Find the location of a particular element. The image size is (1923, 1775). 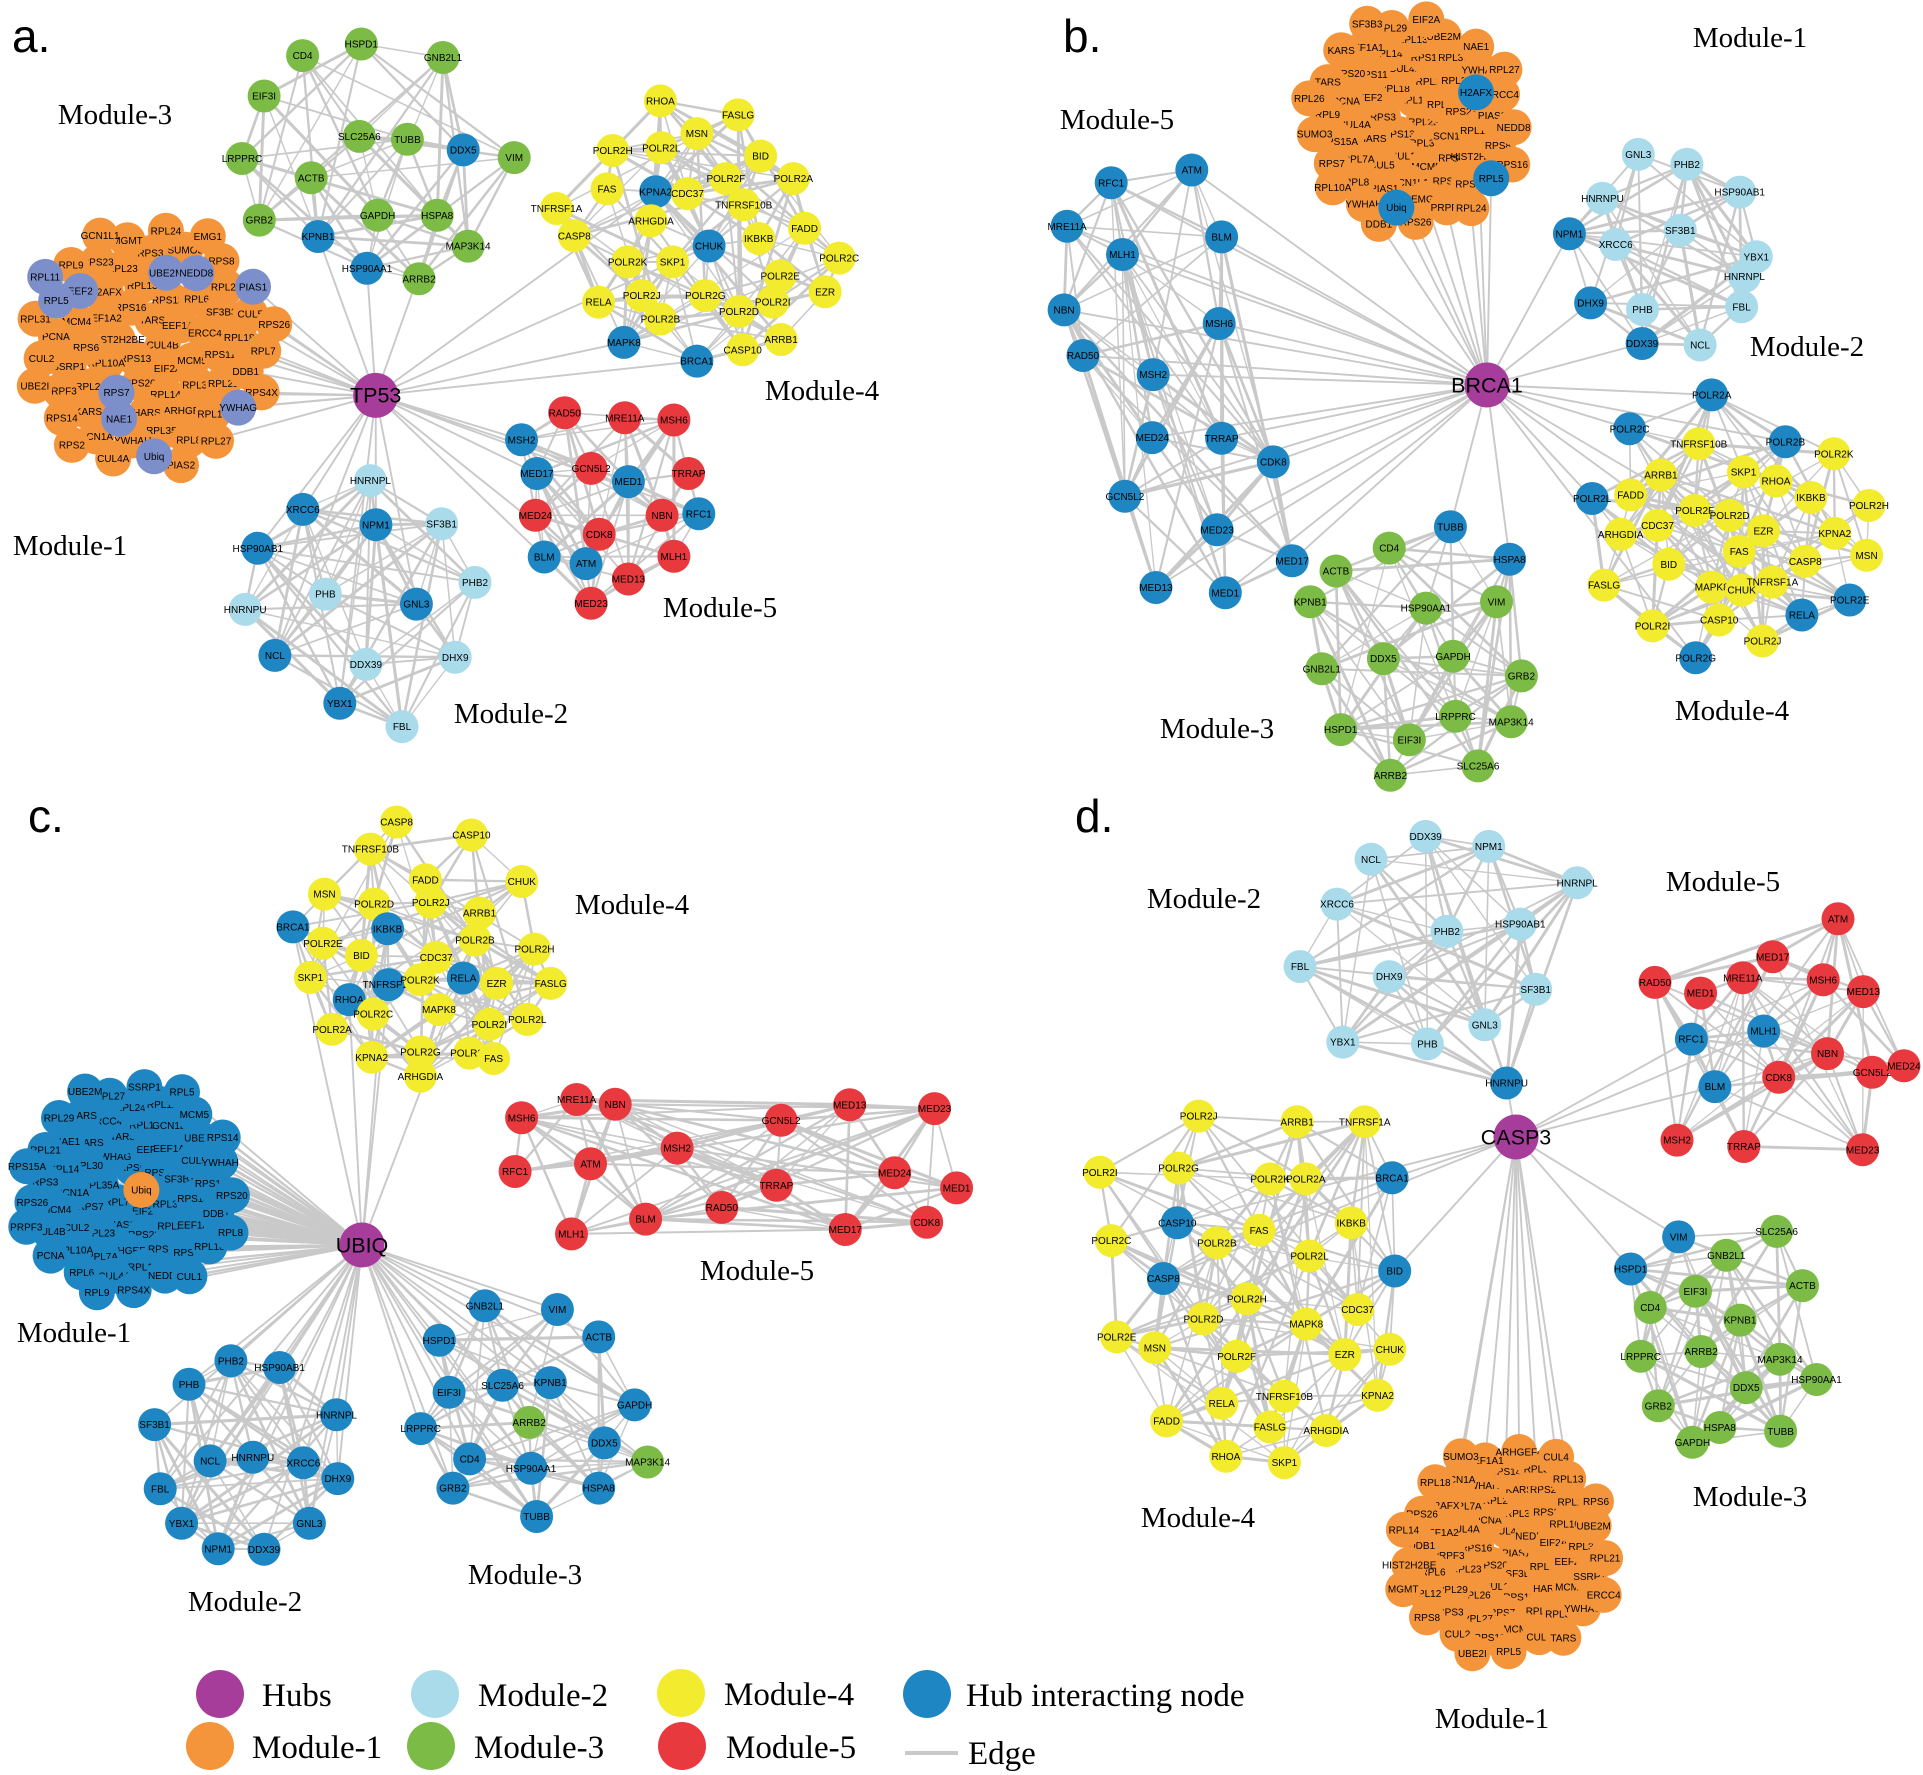

node-a-KPNA2: KPNA2 is located at coordinates (656, 192).